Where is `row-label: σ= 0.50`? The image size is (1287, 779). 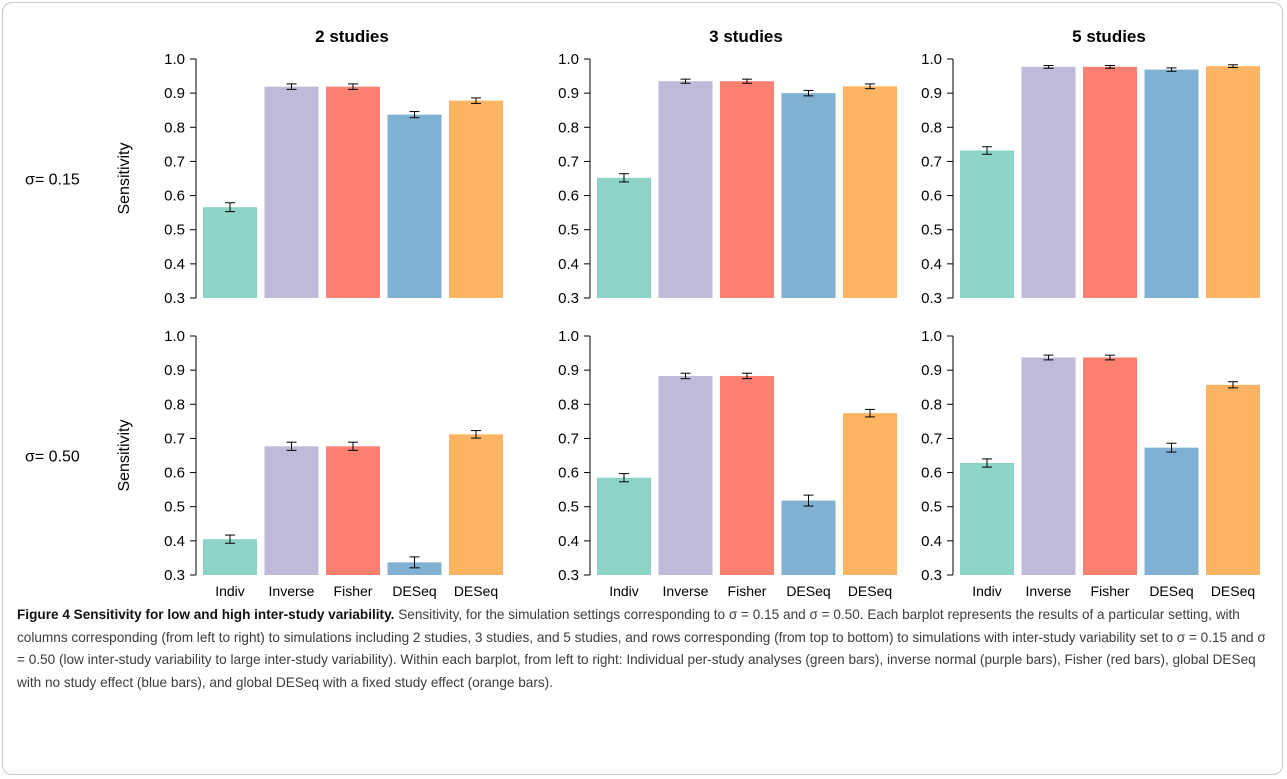
row-label: σ= 0.50 is located at coordinates (52, 457).